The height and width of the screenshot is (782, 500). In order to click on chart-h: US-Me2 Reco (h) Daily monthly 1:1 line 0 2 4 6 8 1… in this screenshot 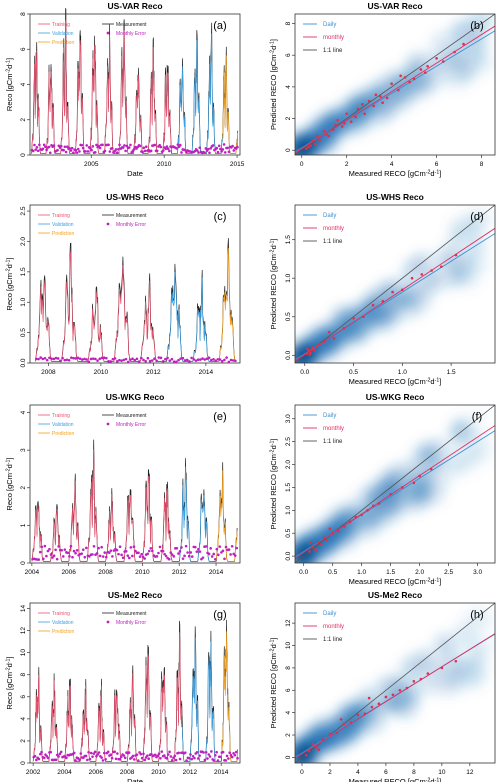, I will do `click(382, 686)`.